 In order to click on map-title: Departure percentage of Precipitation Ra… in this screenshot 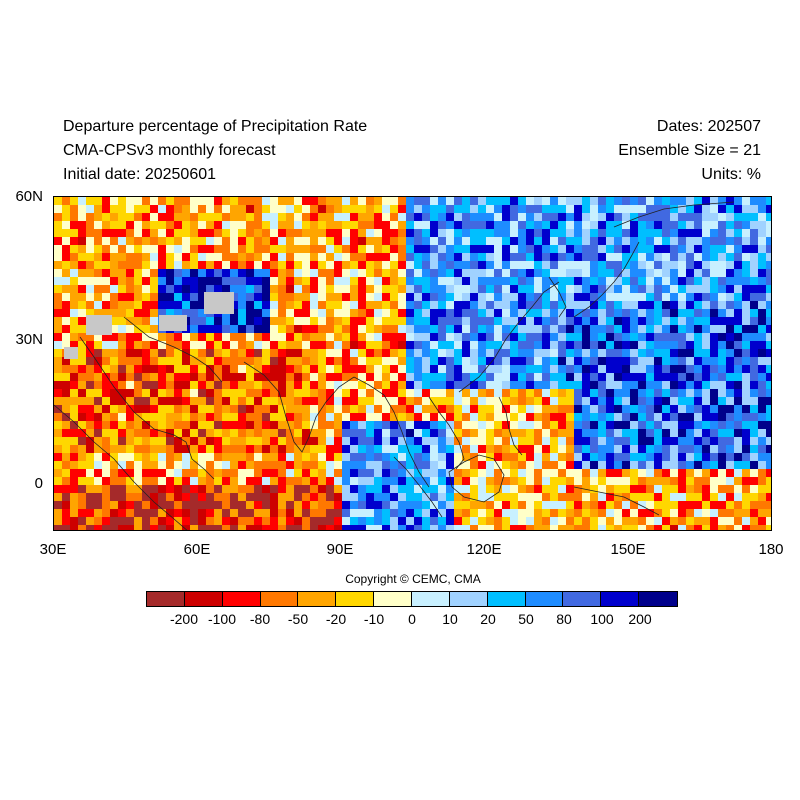, I will do `click(215, 126)`.